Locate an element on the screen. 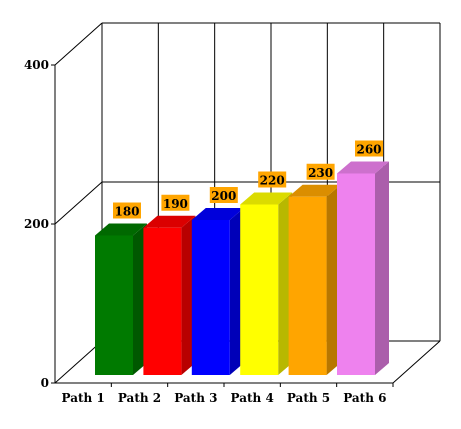 The height and width of the screenshot is (429, 461). data-label-text: 200 is located at coordinates (223, 196).